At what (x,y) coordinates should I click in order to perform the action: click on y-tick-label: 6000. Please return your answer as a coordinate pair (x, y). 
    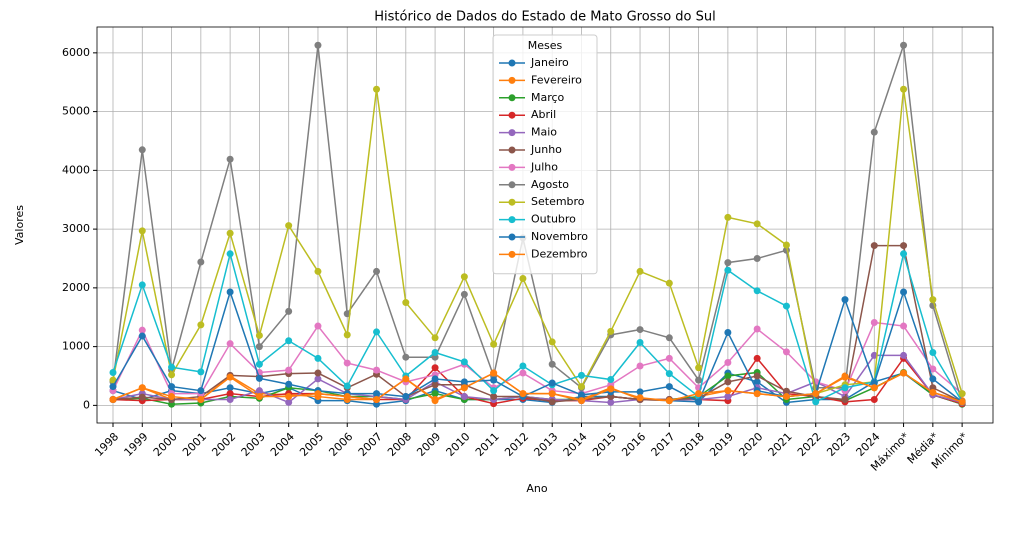
    Looking at the image, I should click on (76, 52).